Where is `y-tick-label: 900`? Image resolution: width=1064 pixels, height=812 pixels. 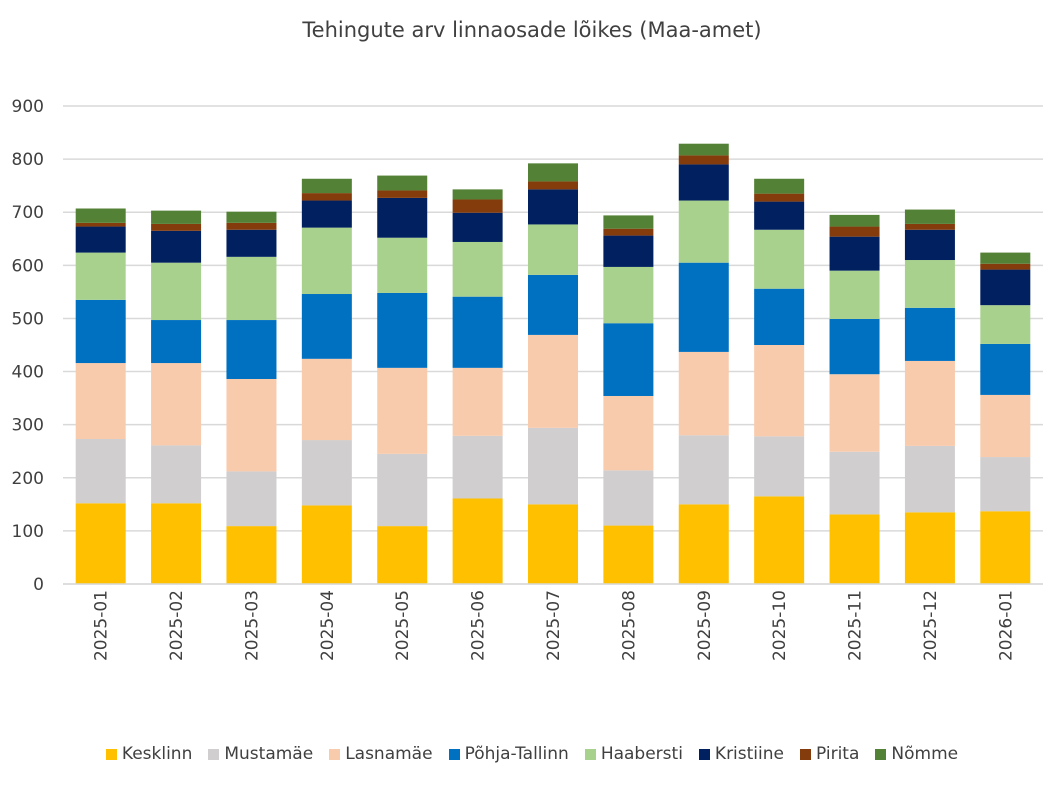
y-tick-label: 900 is located at coordinates (28, 107).